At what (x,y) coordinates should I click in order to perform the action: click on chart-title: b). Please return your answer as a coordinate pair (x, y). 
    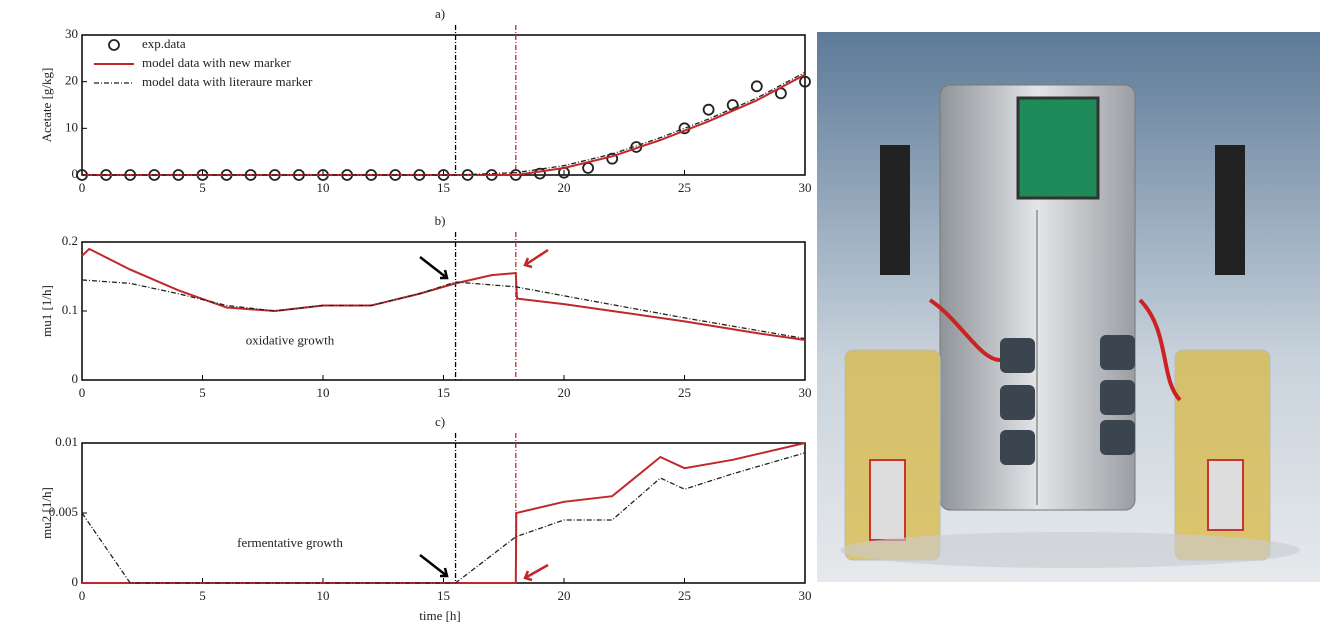
    Looking at the image, I should click on (440, 220).